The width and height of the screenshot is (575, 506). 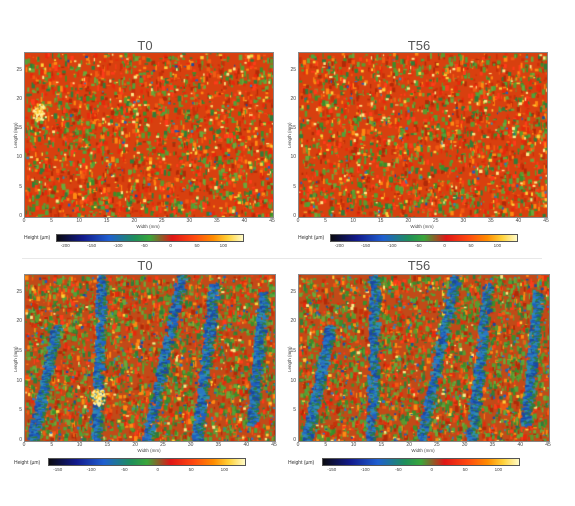 What do you see at coordinates (282, 258) in the screenshot?
I see `row-divider` at bounding box center [282, 258].